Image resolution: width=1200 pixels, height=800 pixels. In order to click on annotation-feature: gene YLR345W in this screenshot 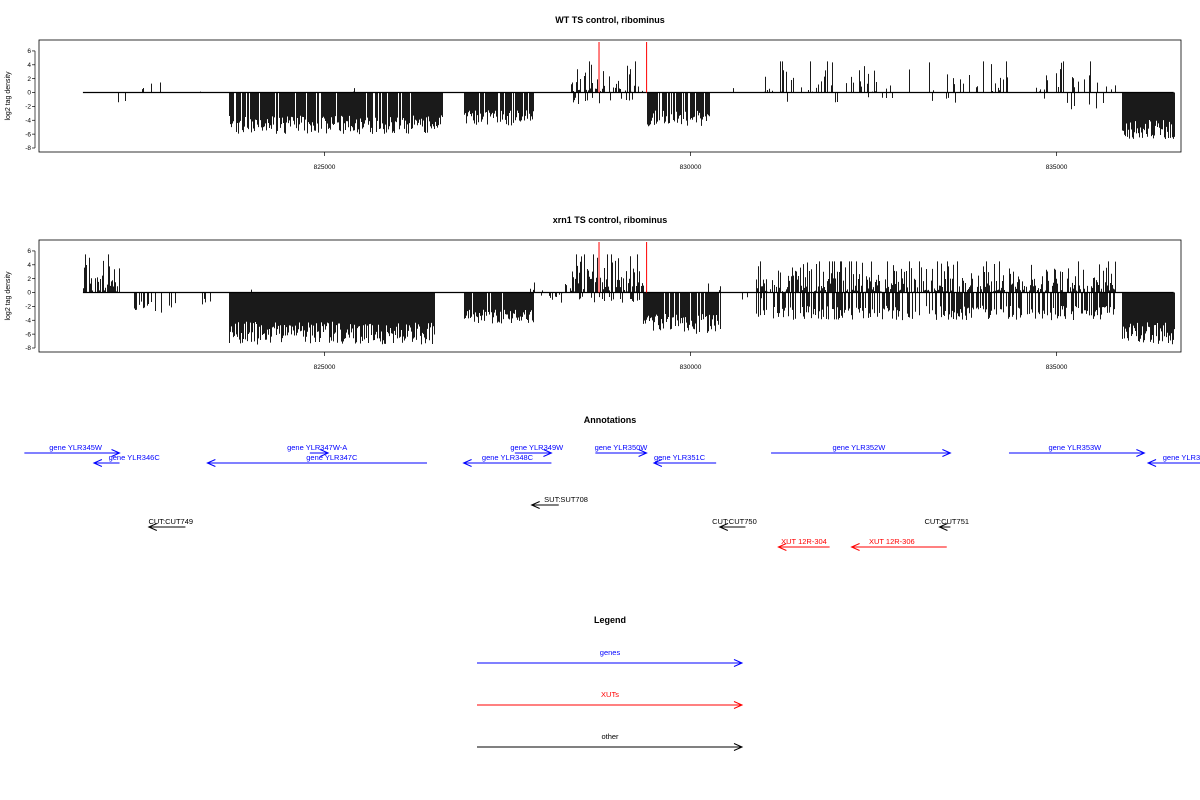, I will do `click(72, 450)`.